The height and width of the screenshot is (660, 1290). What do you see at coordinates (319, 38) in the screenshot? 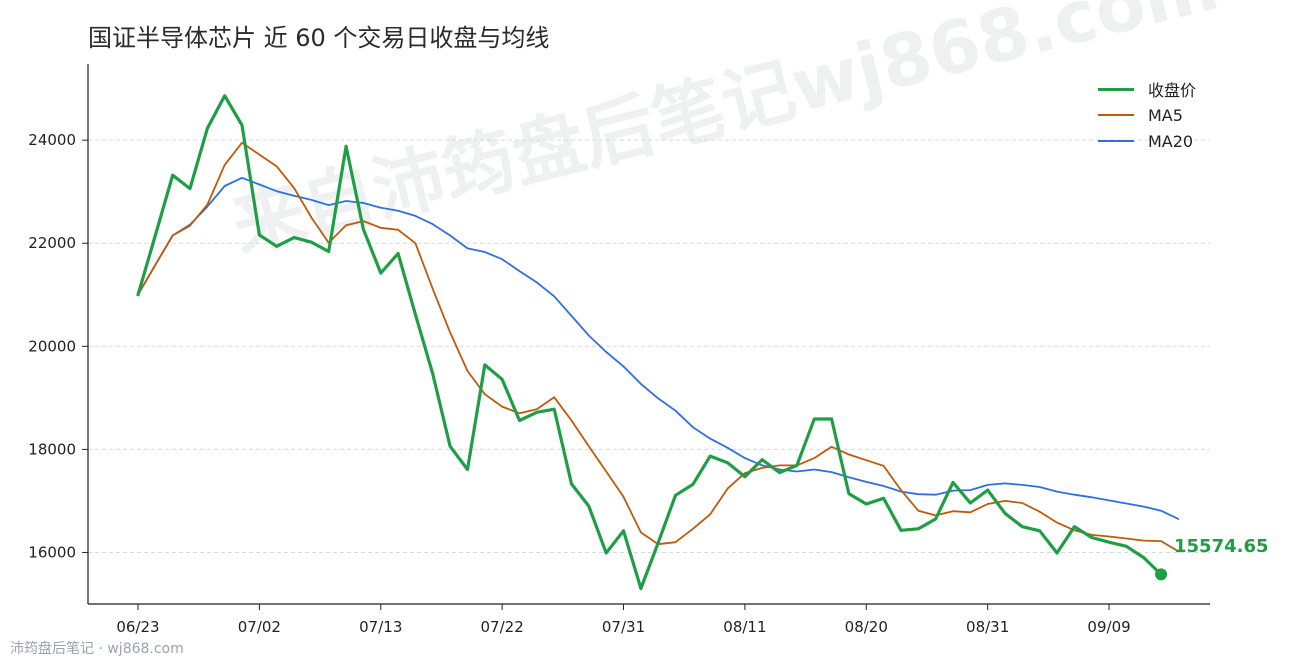
I see `chart-title: 国证半导体芯片 近 60 个交易日收盘与均线` at bounding box center [319, 38].